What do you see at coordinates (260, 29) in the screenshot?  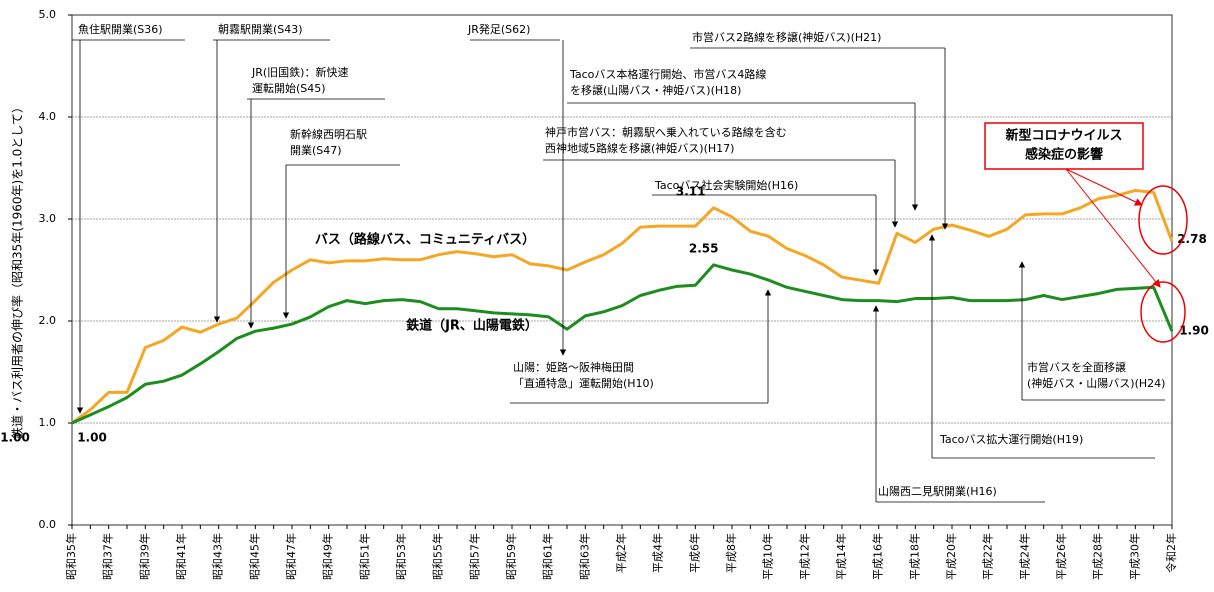 I see `annotation: 朝霧駅開業(S43)` at bounding box center [260, 29].